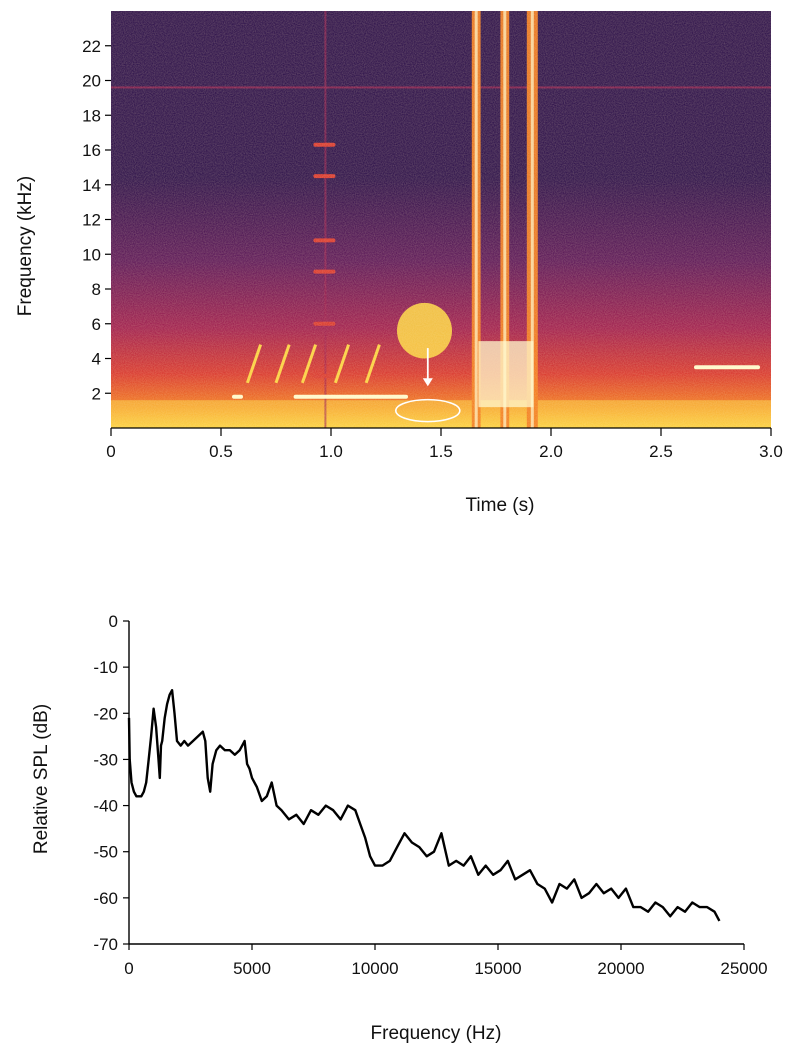  Describe the element at coordinates (105, 713) in the screenshot. I see `spl-y-tick-label: -20` at that location.